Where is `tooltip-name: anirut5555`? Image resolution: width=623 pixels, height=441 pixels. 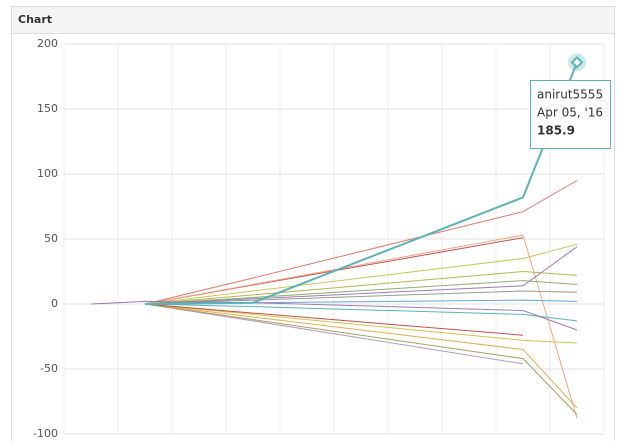 tooltip-name: anirut5555 is located at coordinates (570, 95).